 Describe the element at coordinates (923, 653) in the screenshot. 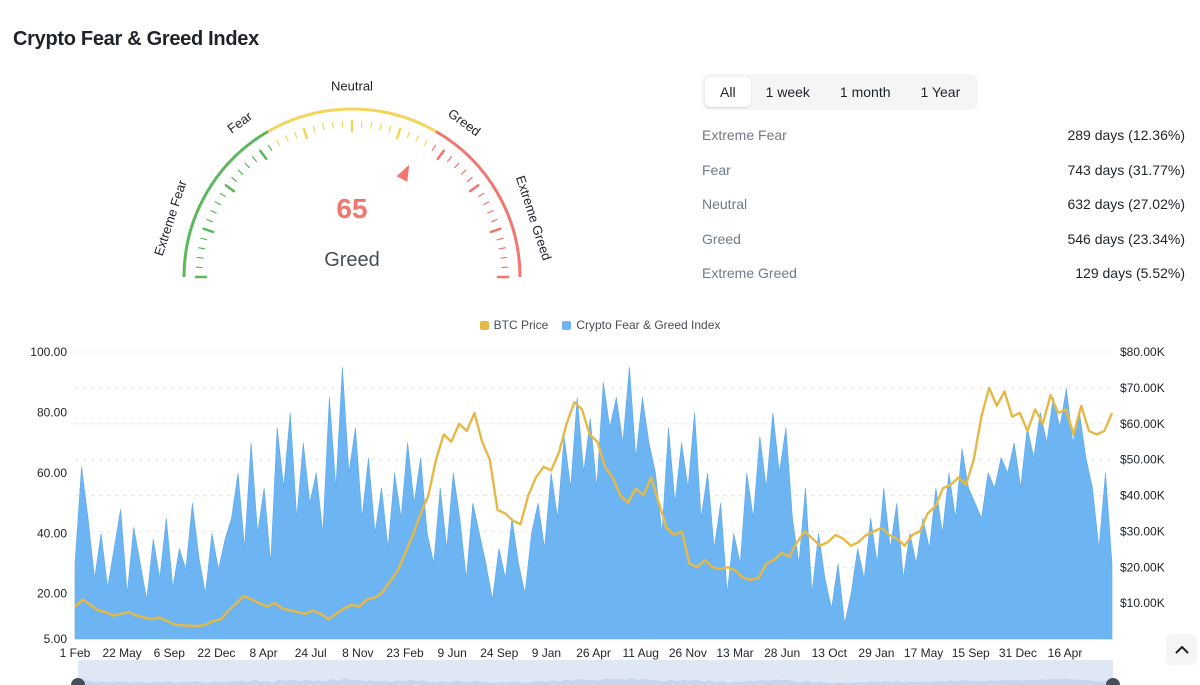

I see `x-tick-label: 17 May` at that location.